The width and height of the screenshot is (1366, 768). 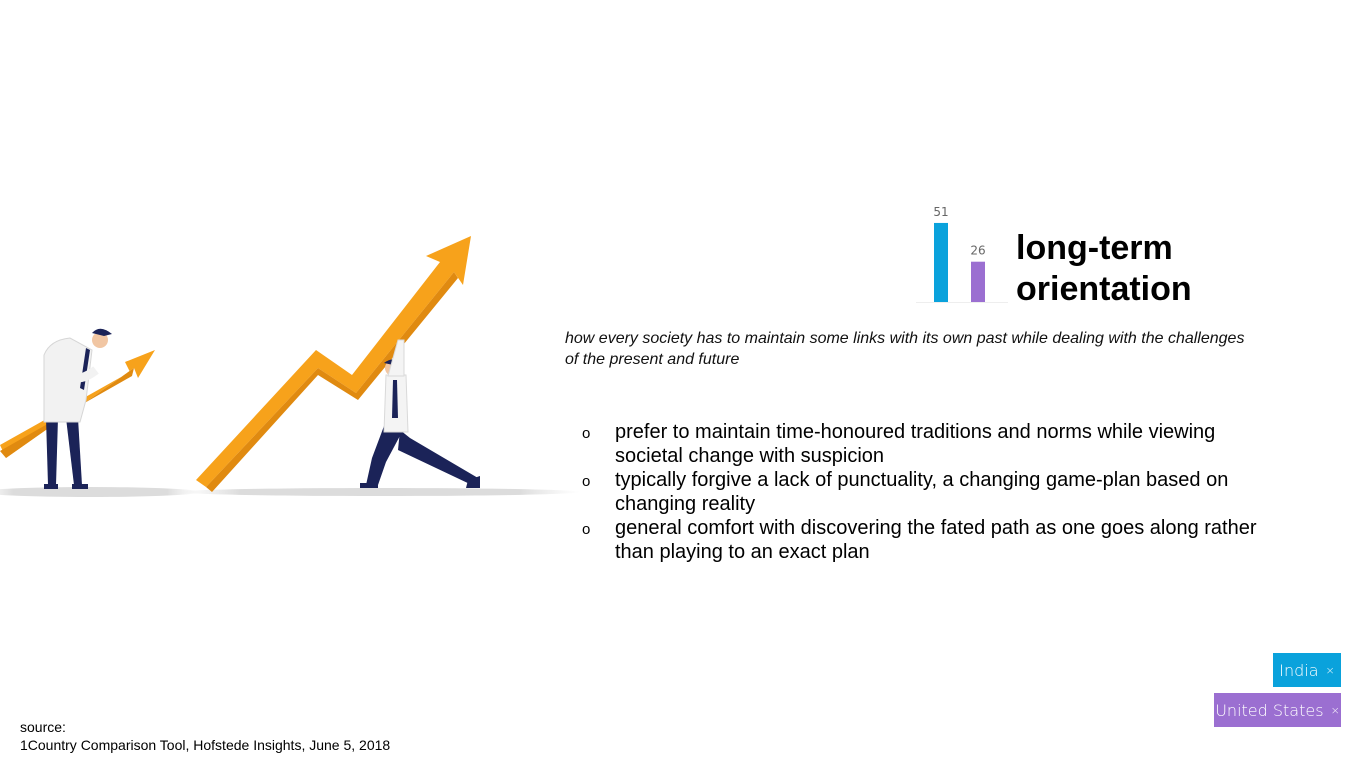 I want to click on legend-chip-united-states: United States ×, so click(x=1277, y=710).